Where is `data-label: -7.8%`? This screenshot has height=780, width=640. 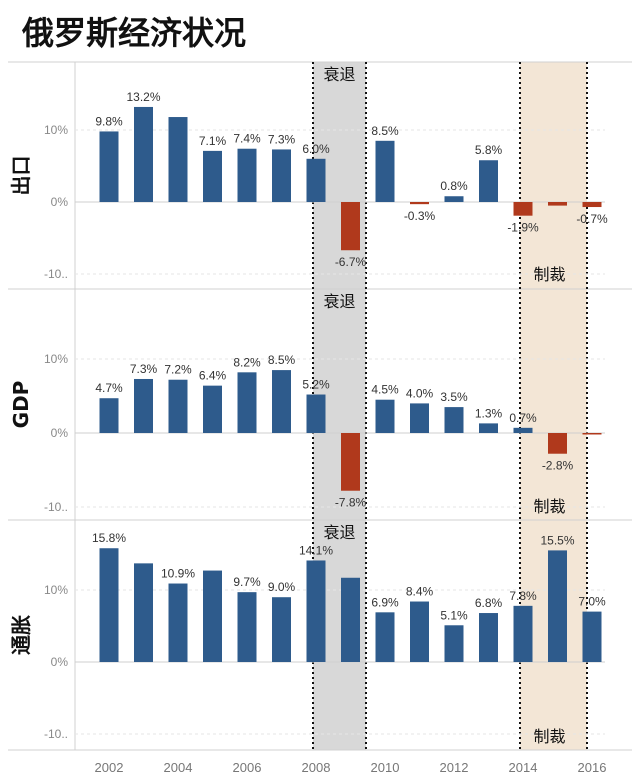 data-label: -7.8% is located at coordinates (351, 503).